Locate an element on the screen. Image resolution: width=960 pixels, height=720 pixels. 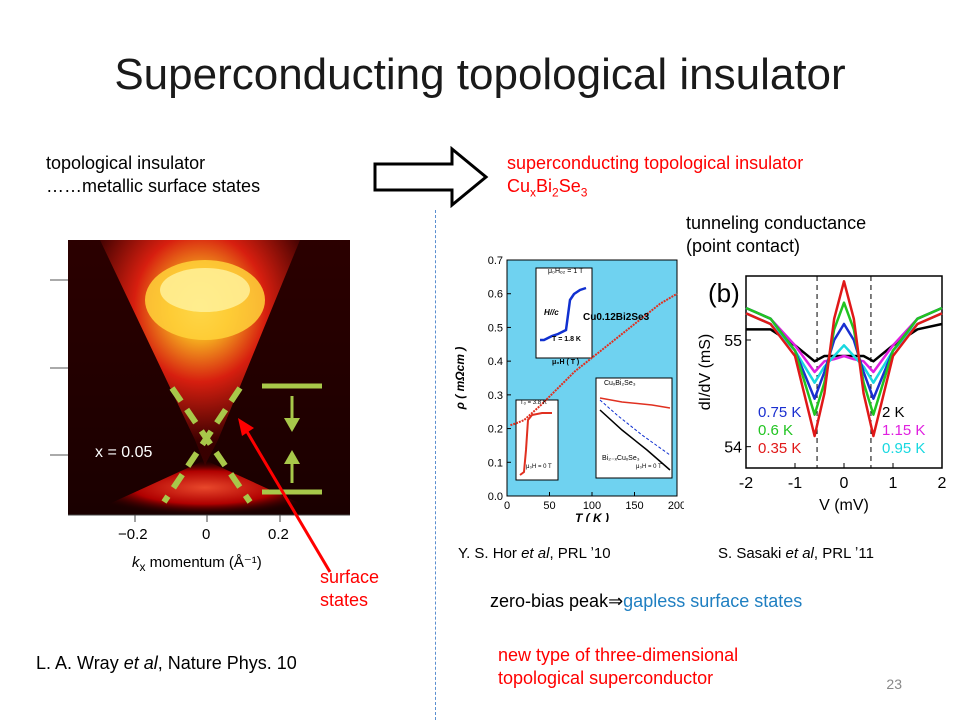
right-line-1: superconducting topological insulator is located at coordinates (655, 163).